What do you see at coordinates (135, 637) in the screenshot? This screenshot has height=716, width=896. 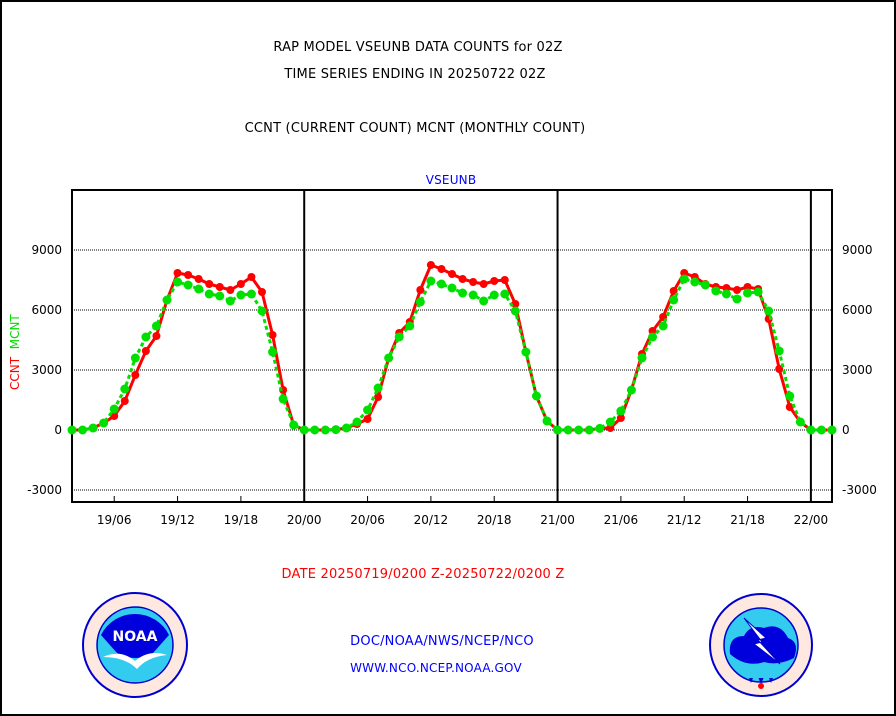 I see `noaa-logo-text: NOAA` at bounding box center [135, 637].